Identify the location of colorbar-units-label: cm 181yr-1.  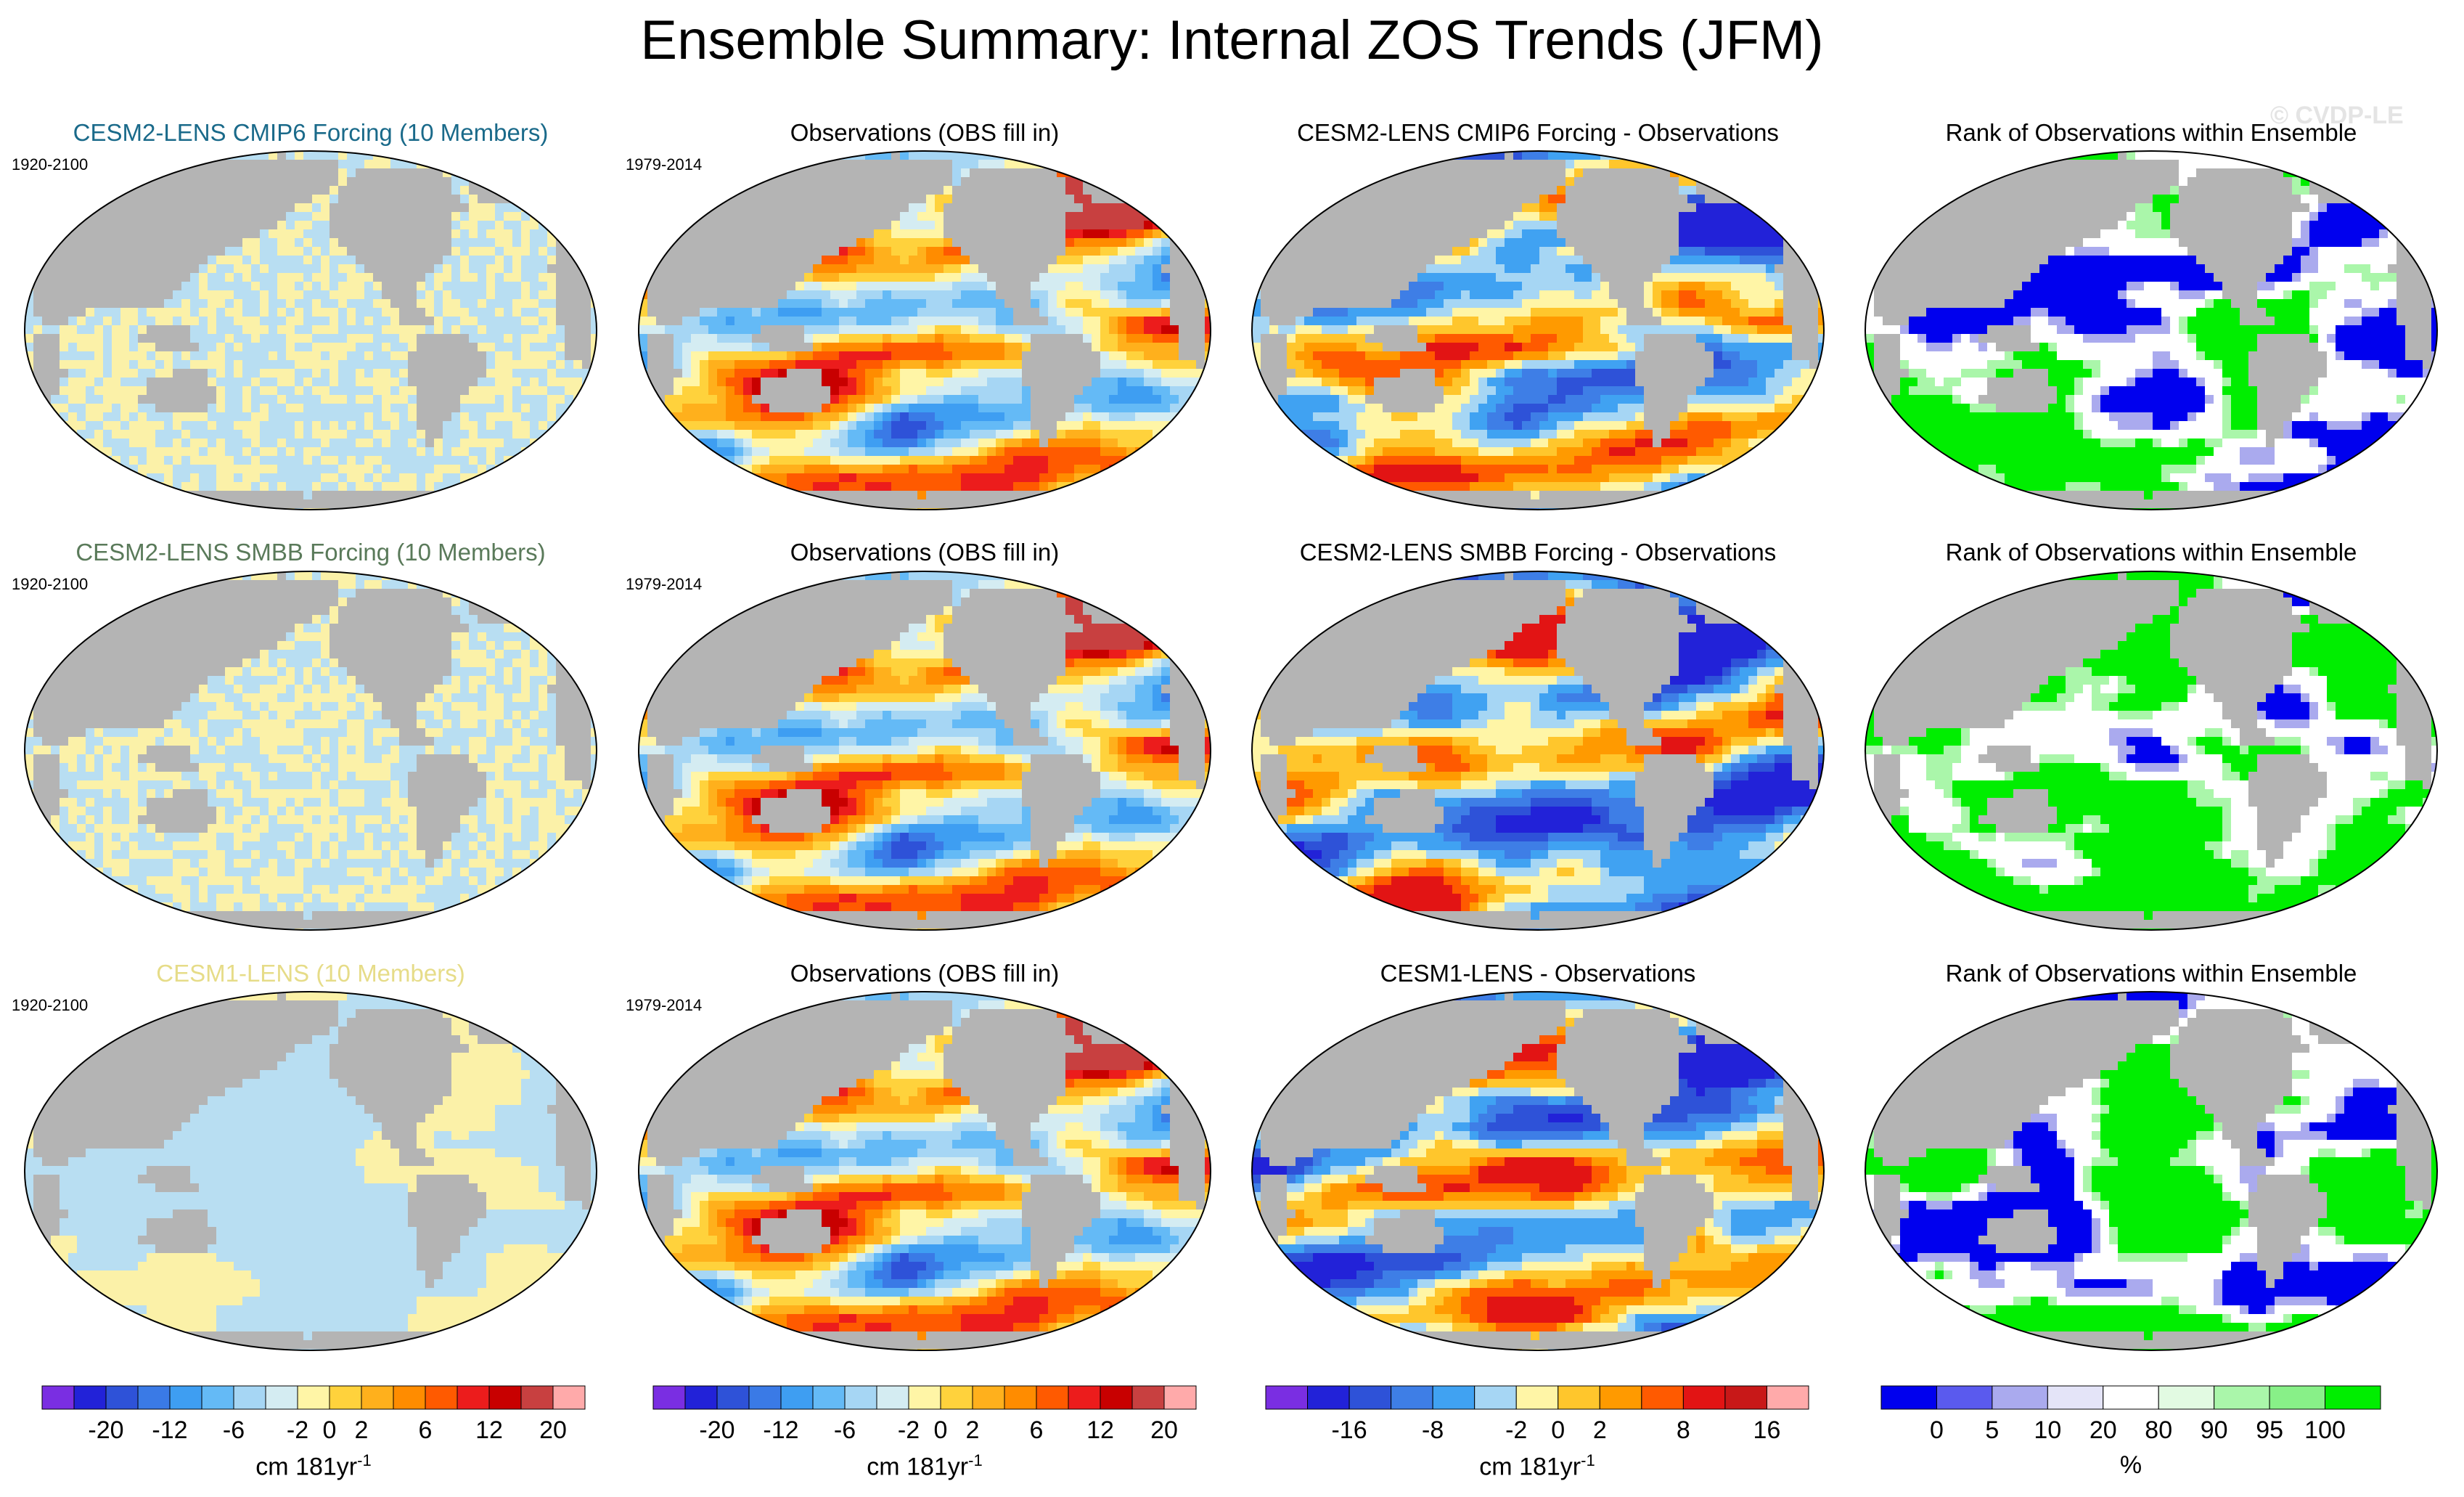
(1537, 1466).